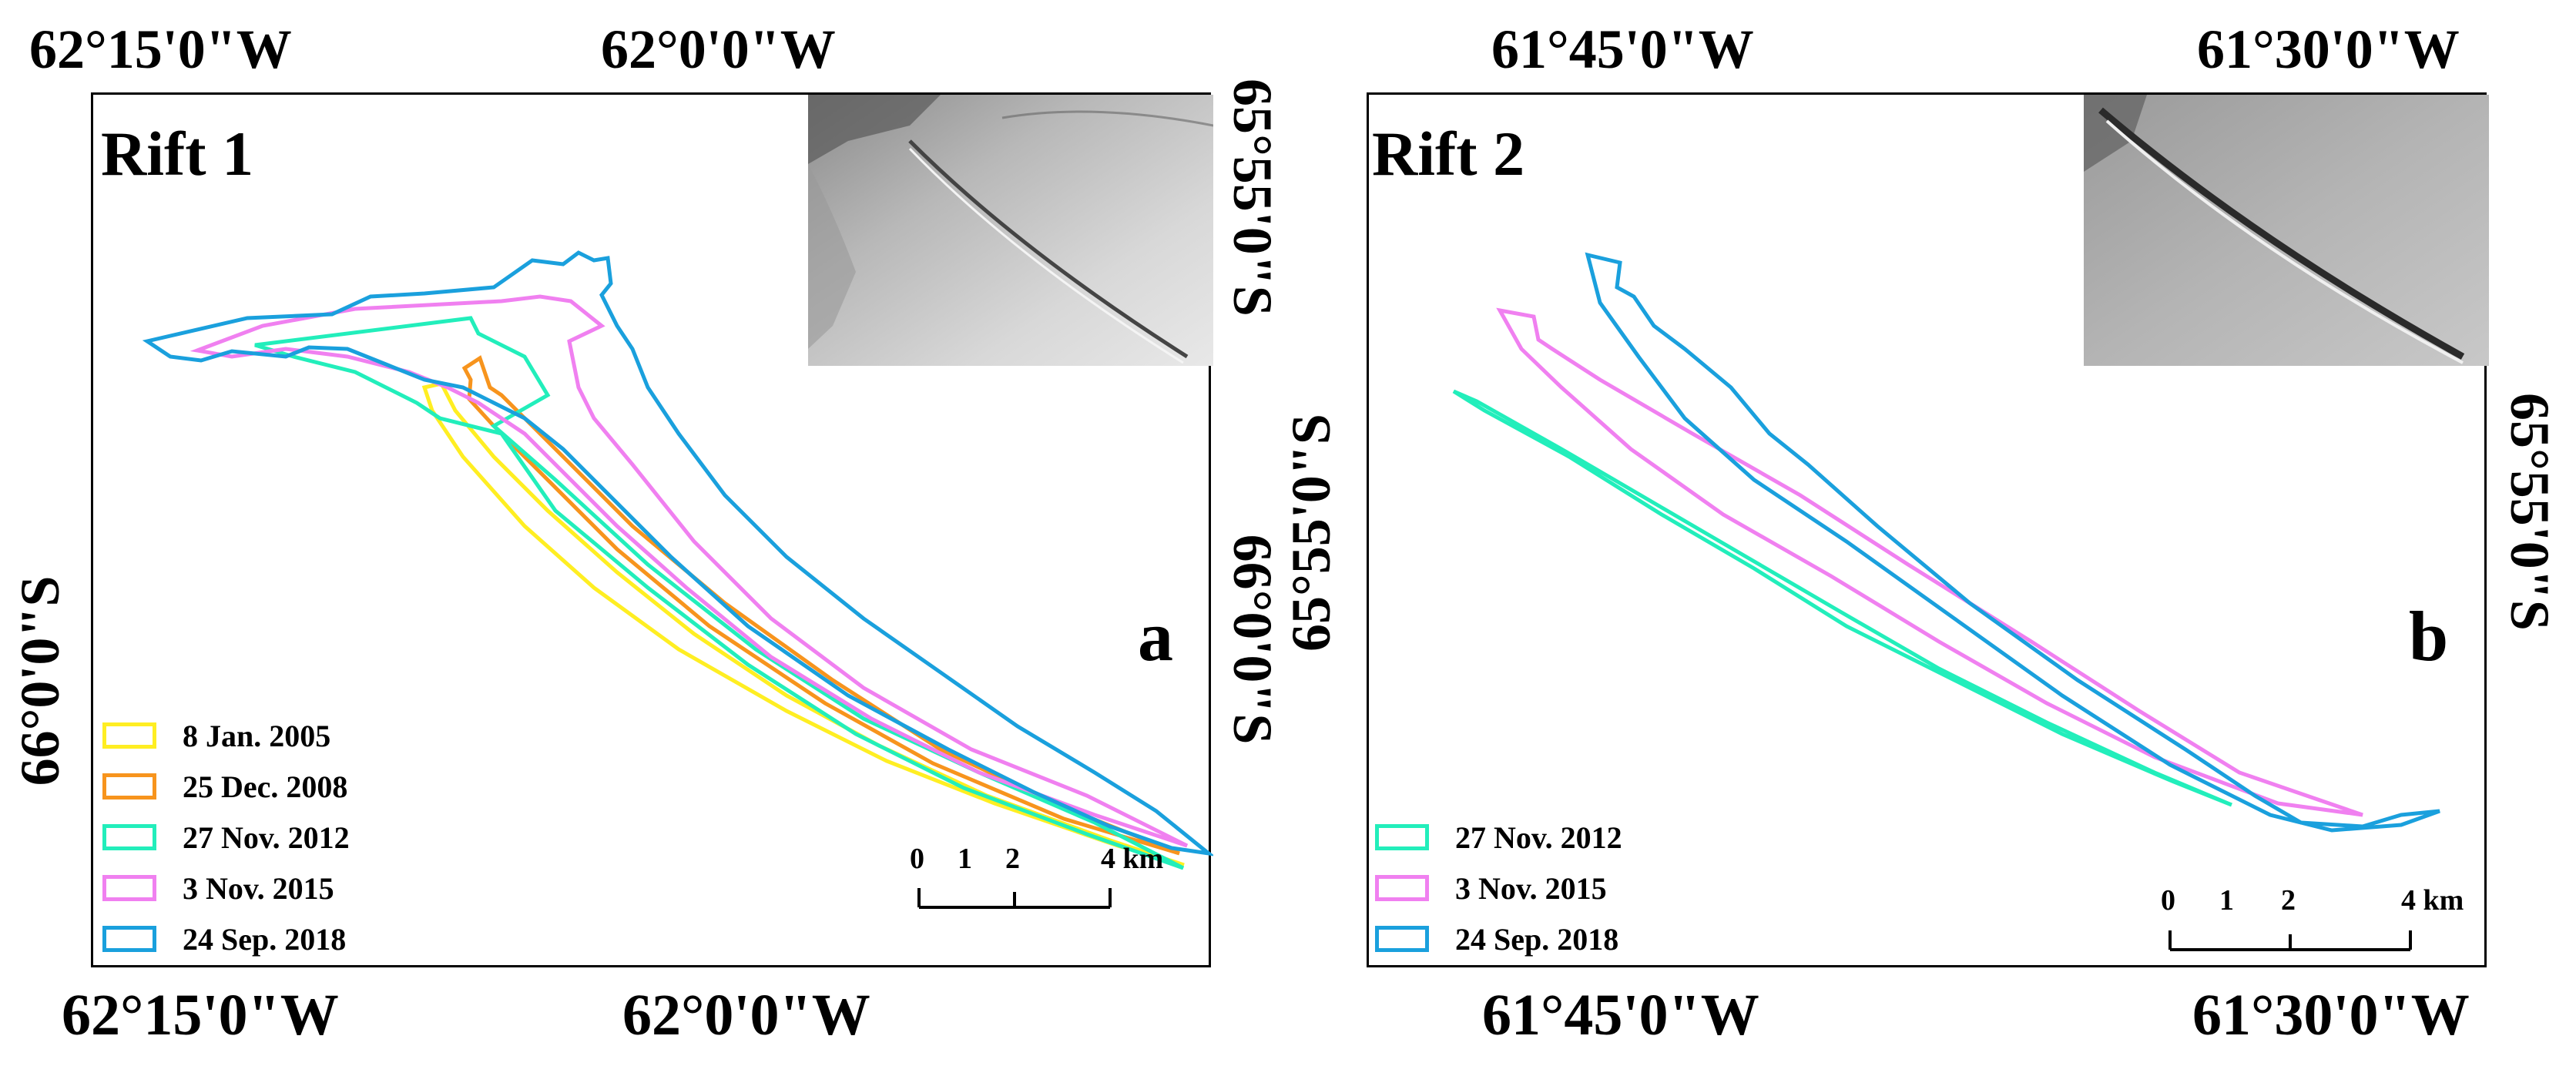  Describe the element at coordinates (1012, 859) in the screenshot. I see `panel-a-scale-tick: 2` at that location.